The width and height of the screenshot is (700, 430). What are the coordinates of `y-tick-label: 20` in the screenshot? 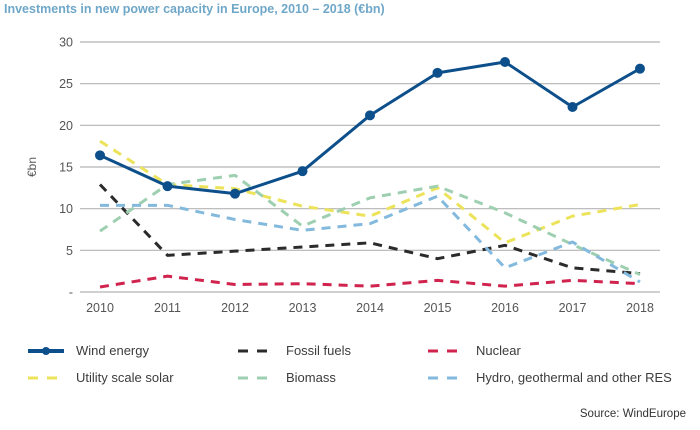 It's located at (66, 126).